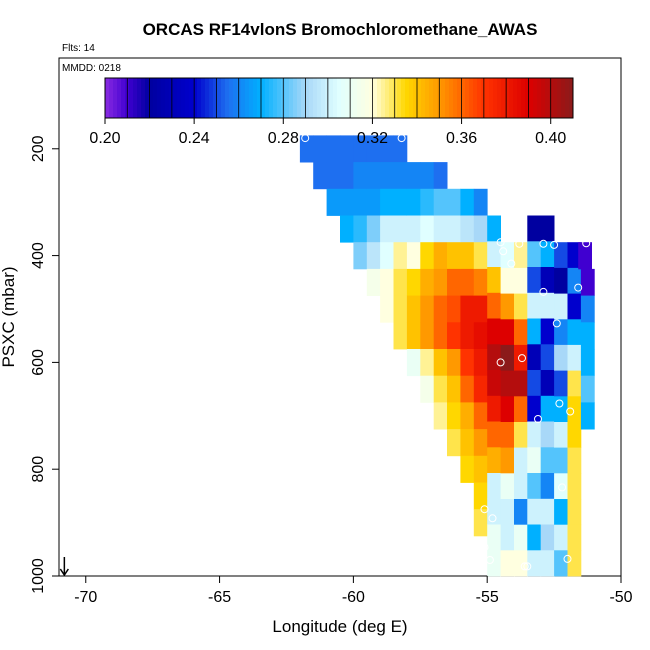 The height and width of the screenshot is (650, 650). Describe the element at coordinates (91, 68) in the screenshot. I see `date-label: MMDD: 0218` at that location.